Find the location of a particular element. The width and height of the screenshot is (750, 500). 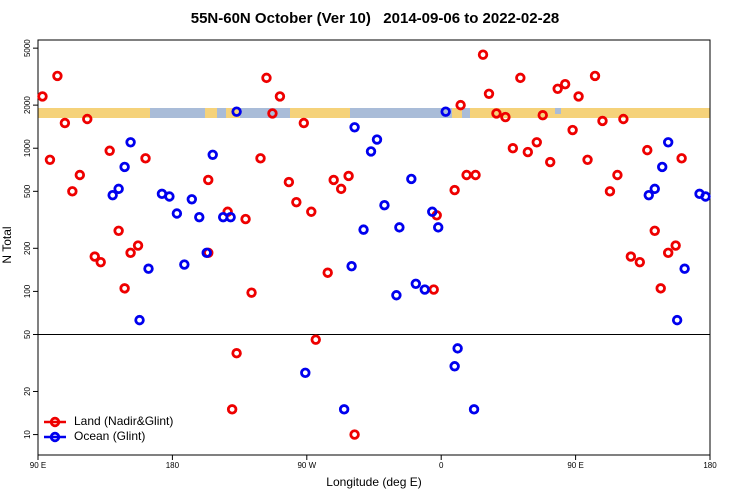

legend-label: Land (Nadir&Glint) is located at coordinates (123, 421).